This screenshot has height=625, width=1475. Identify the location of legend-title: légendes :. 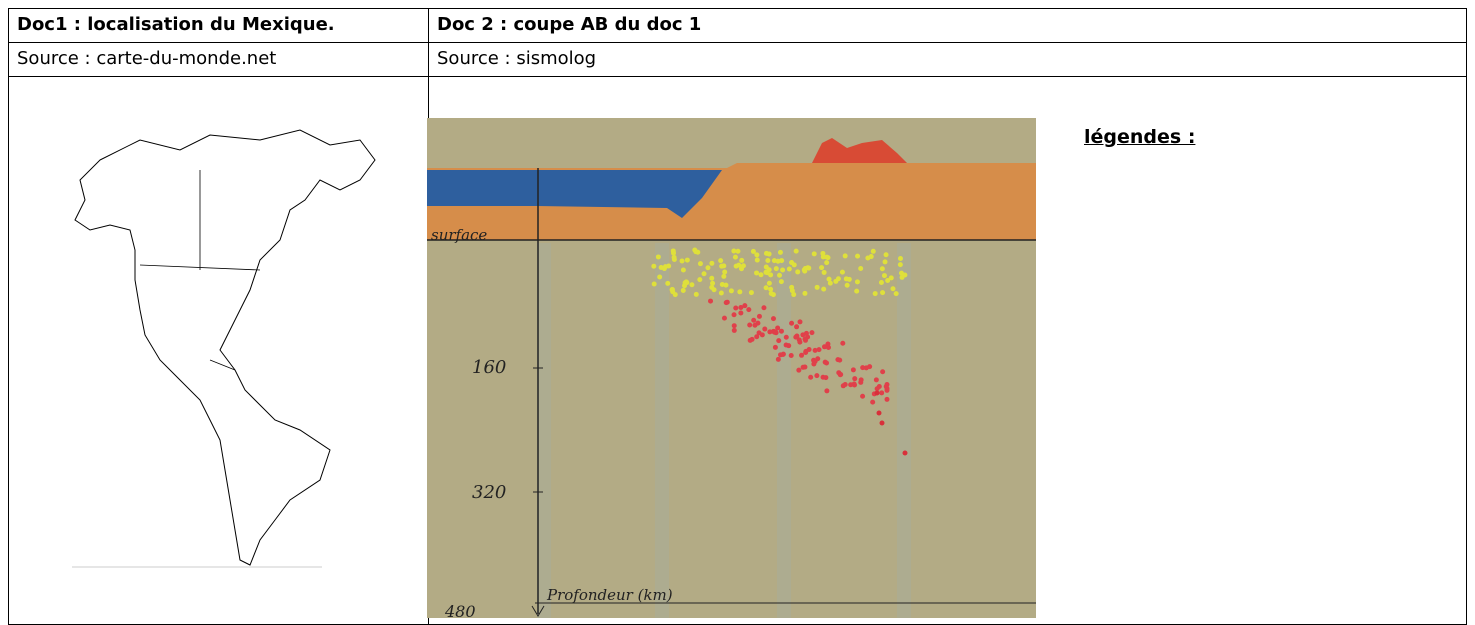
(1140, 137).